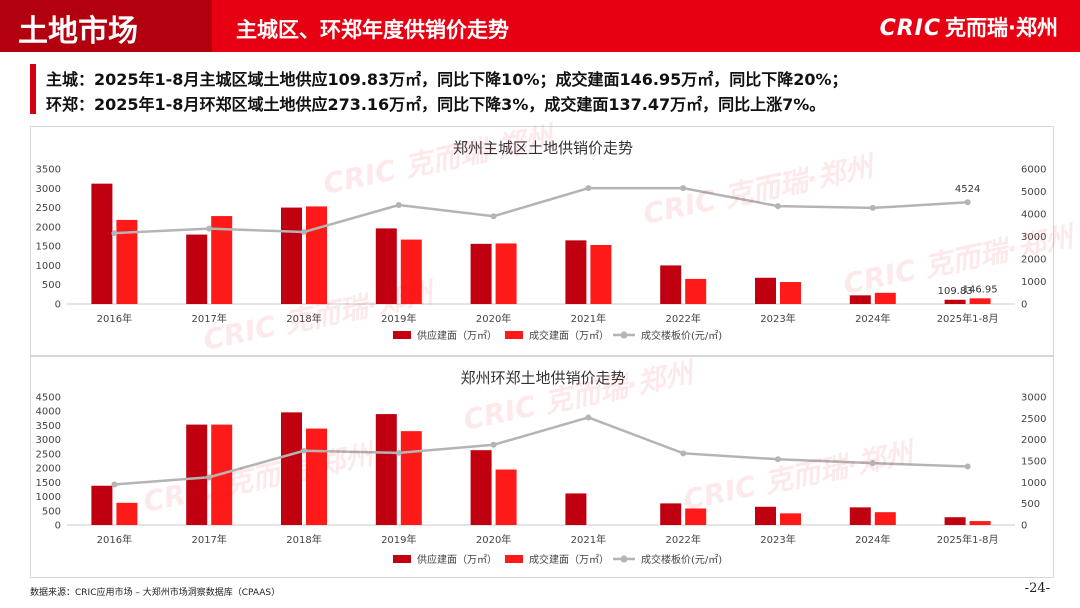 The width and height of the screenshot is (1080, 608). I want to click on y-tick-label-right: 500, so click(1030, 504).